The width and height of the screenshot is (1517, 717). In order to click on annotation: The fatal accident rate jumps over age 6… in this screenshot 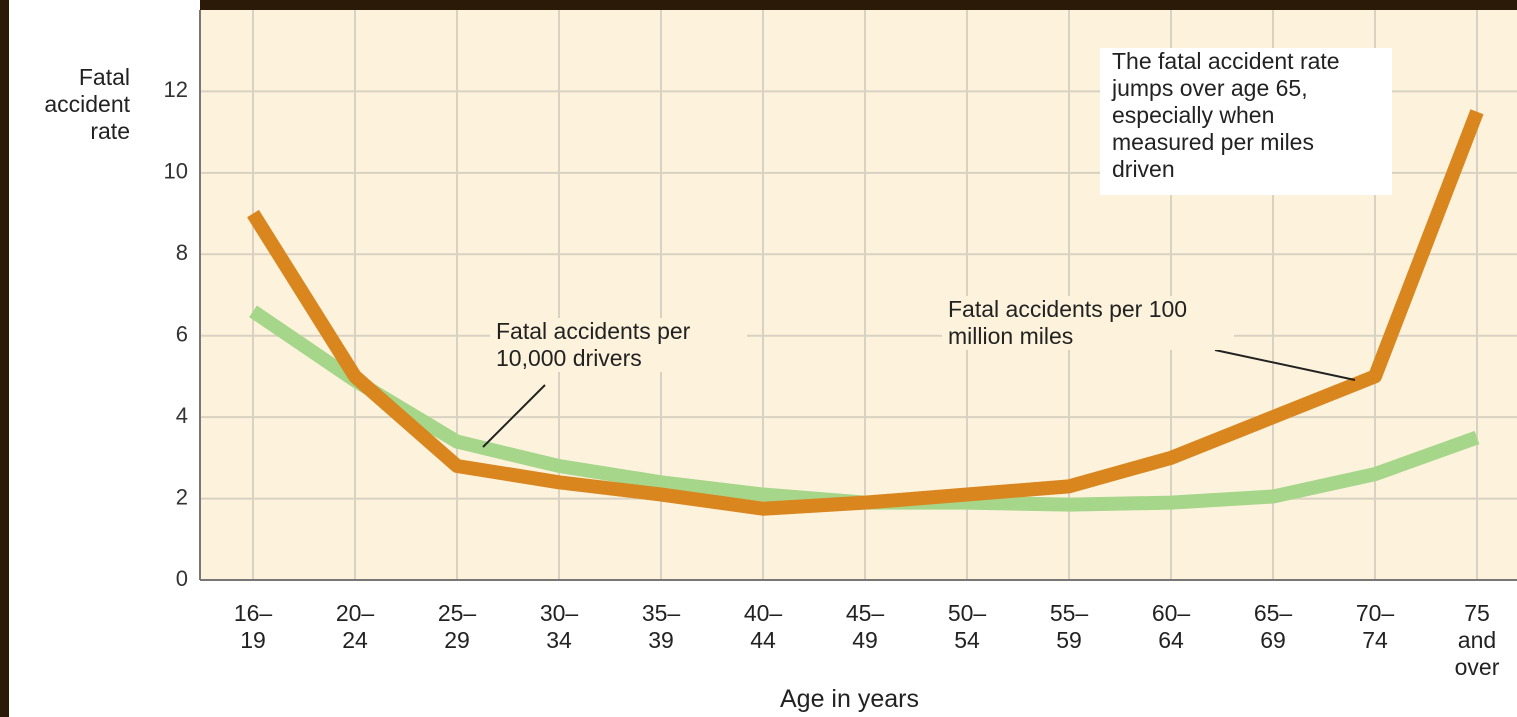, I will do `click(1246, 121)`.